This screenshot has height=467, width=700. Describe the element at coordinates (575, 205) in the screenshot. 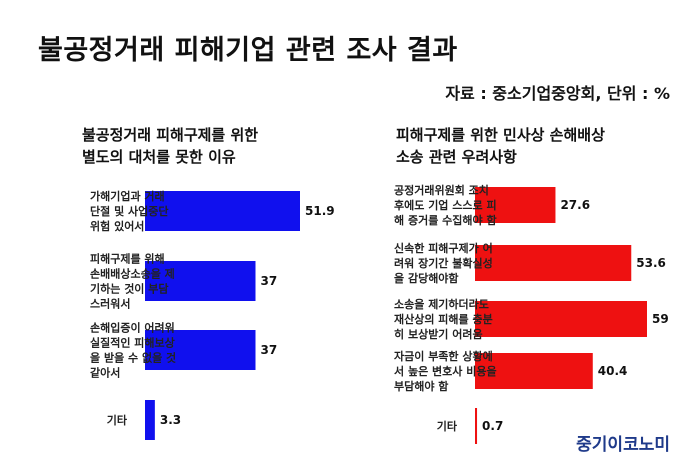

I see `right-value-label-0: 27.6` at that location.